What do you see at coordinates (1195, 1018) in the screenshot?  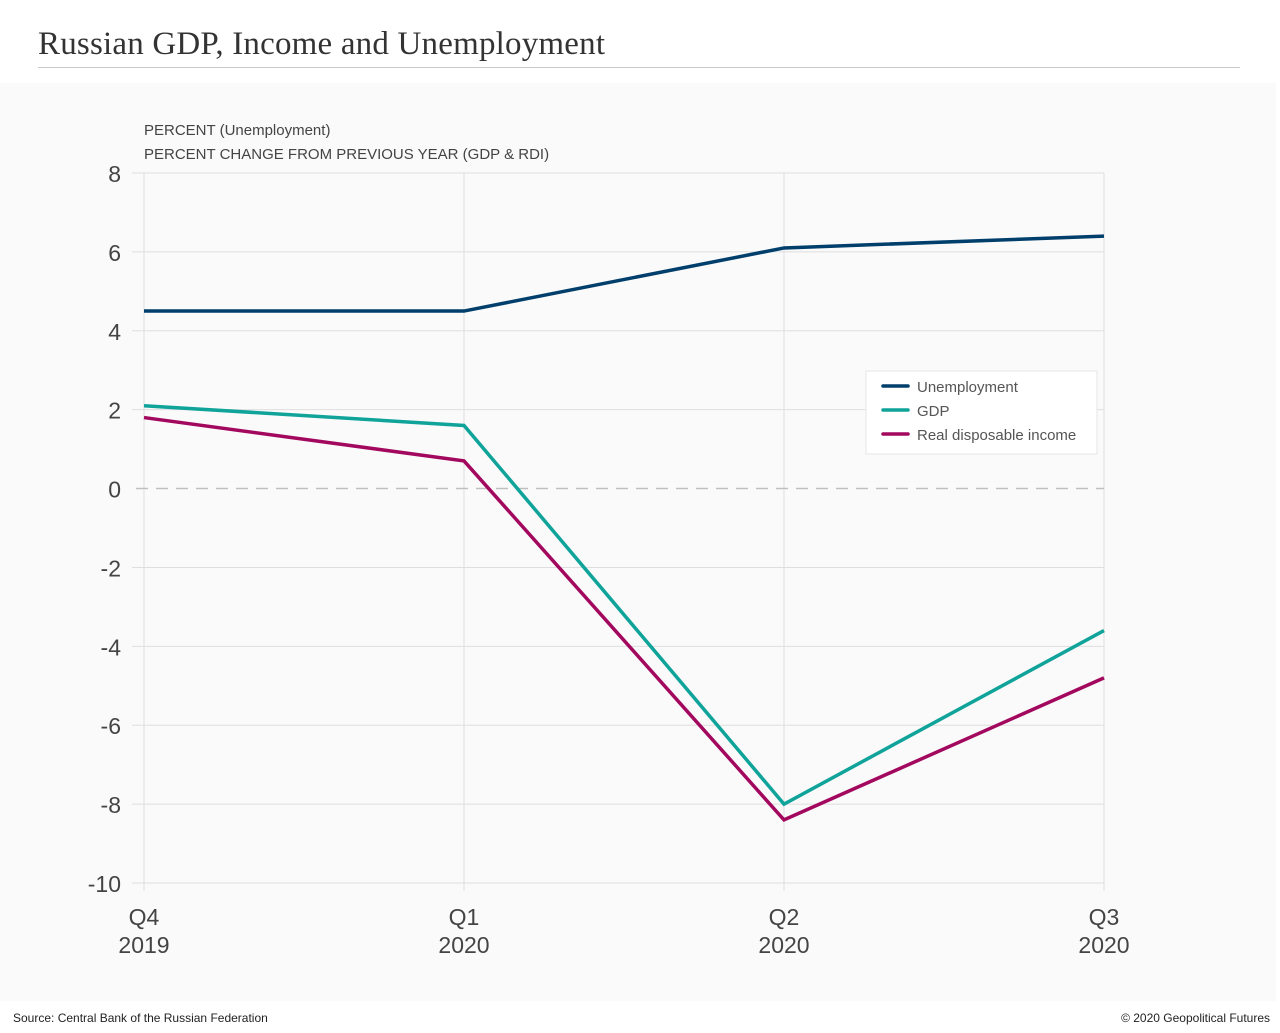 I see `copyright-note: © 2020 Geopolitical Futures` at bounding box center [1195, 1018].